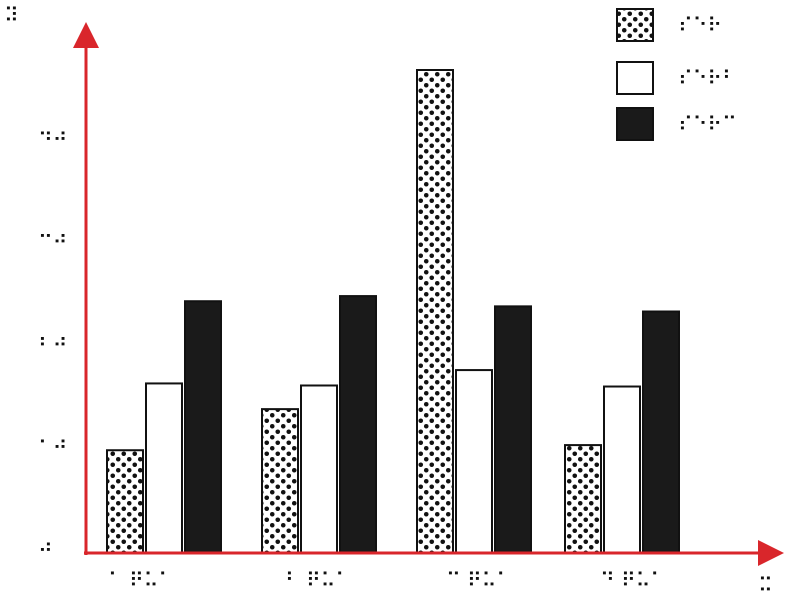 This screenshot has width=786, height=600. What do you see at coordinates (632, 580) in the screenshot?
I see `x-category-label-3: ⠙ ⠟⠥⠁` at bounding box center [632, 580].